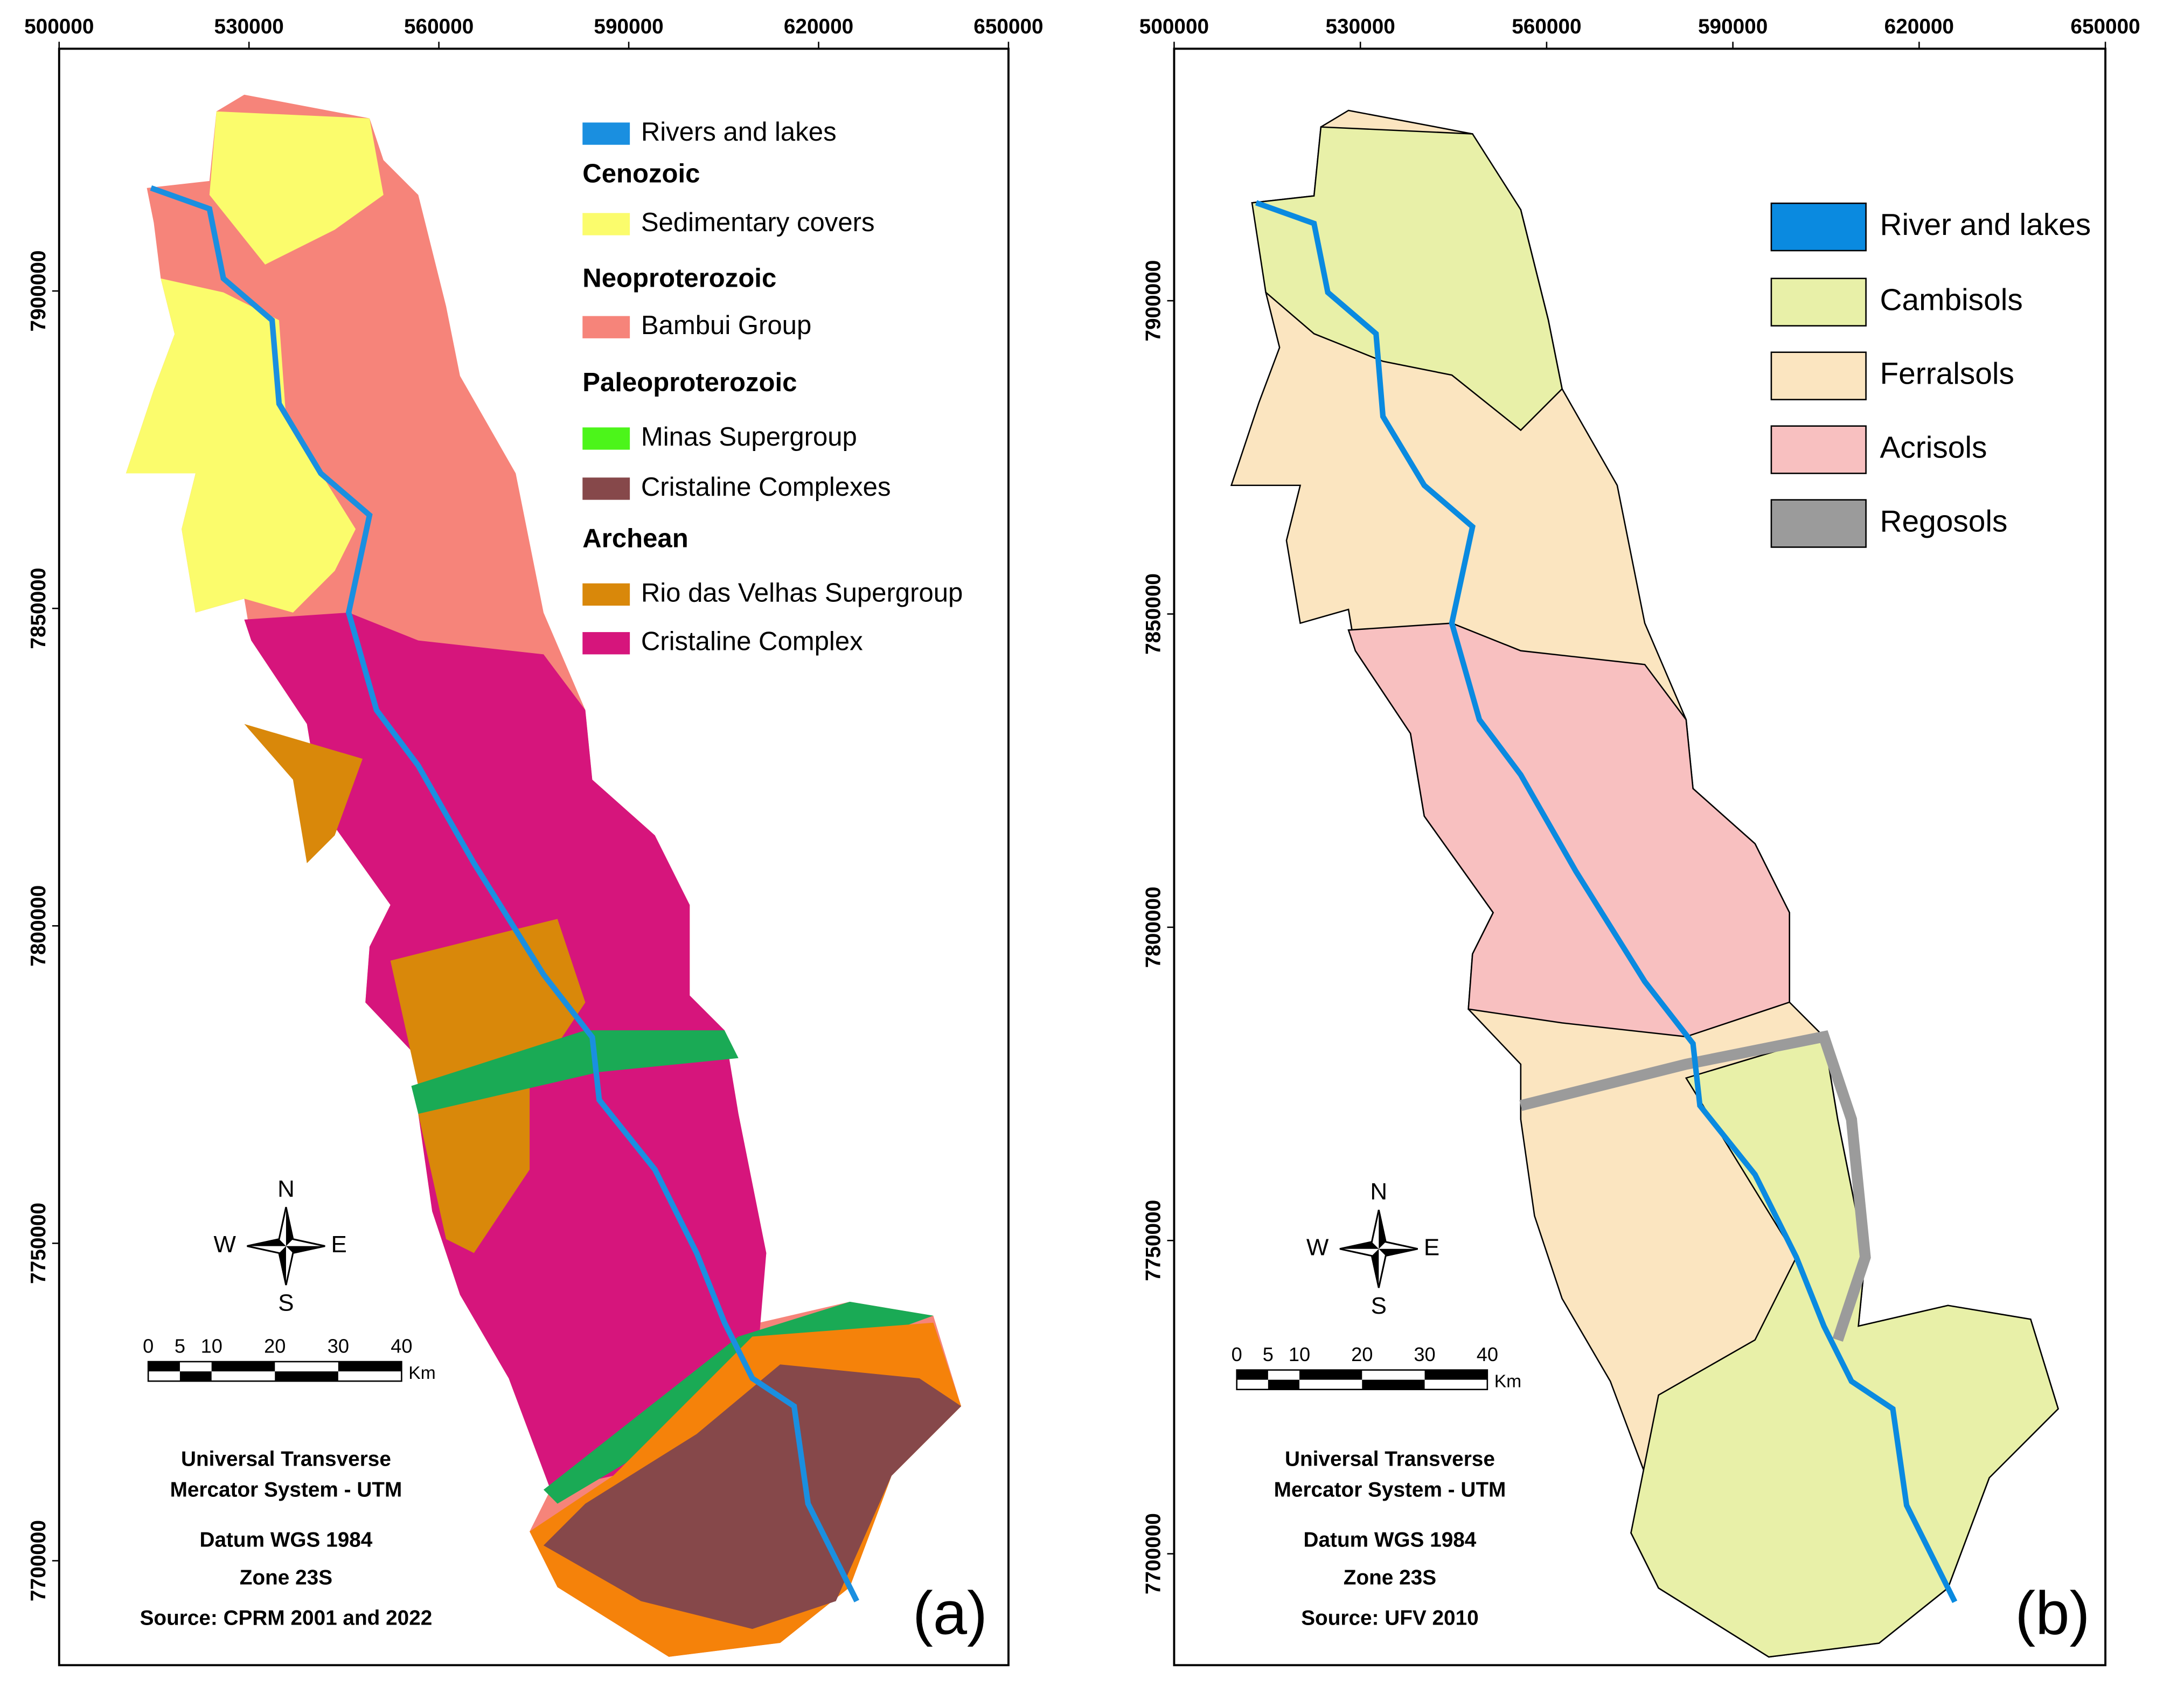 This screenshot has width=2184, height=1693. What do you see at coordinates (275, 1346) in the screenshot?
I see `scale-label: 20` at bounding box center [275, 1346].